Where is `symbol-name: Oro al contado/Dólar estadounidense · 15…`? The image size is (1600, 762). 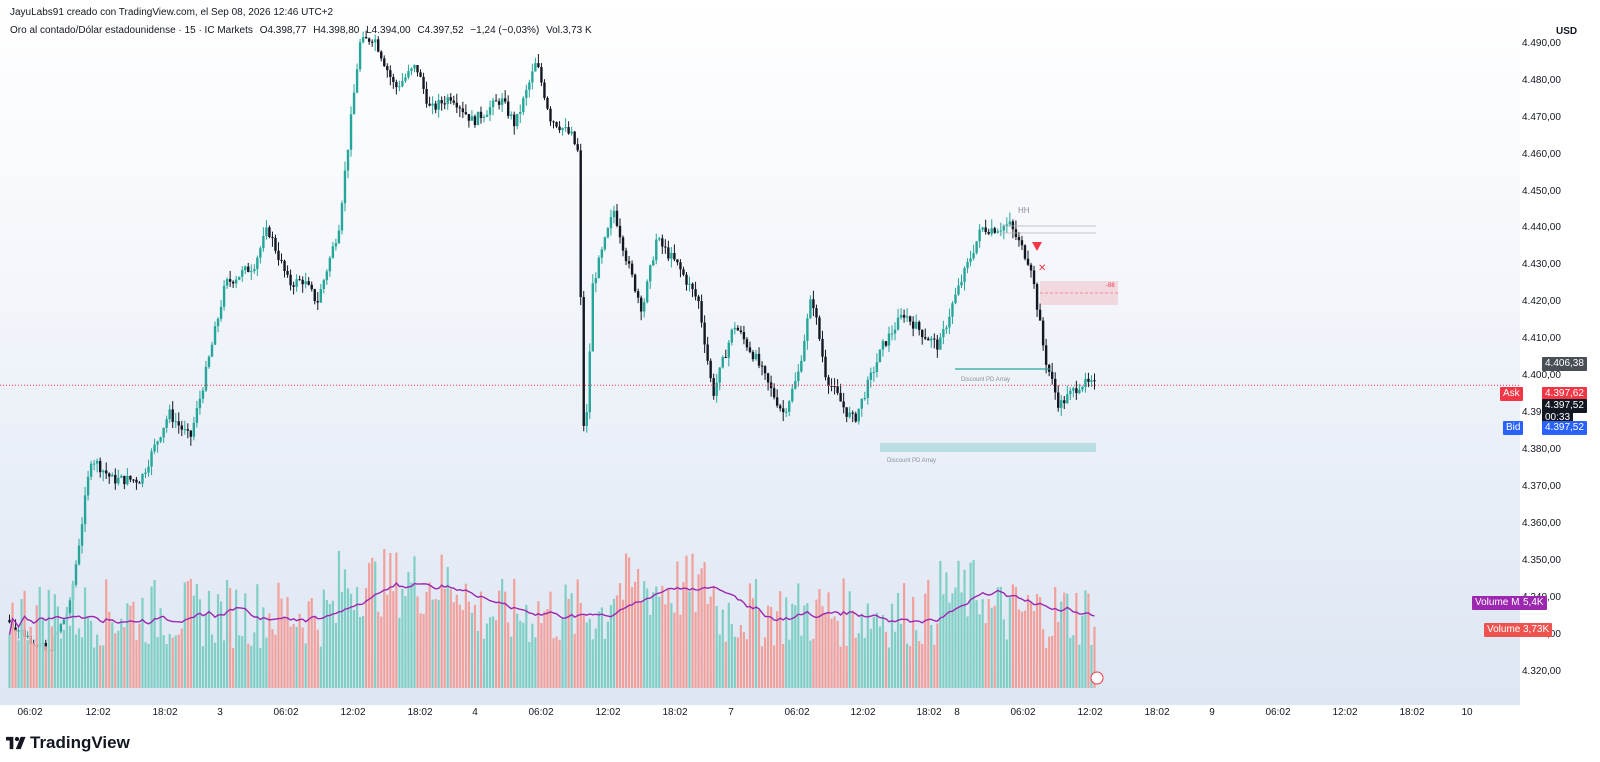 symbol-name: Oro al contado/Dólar estadounidense · 15… is located at coordinates (131, 30).